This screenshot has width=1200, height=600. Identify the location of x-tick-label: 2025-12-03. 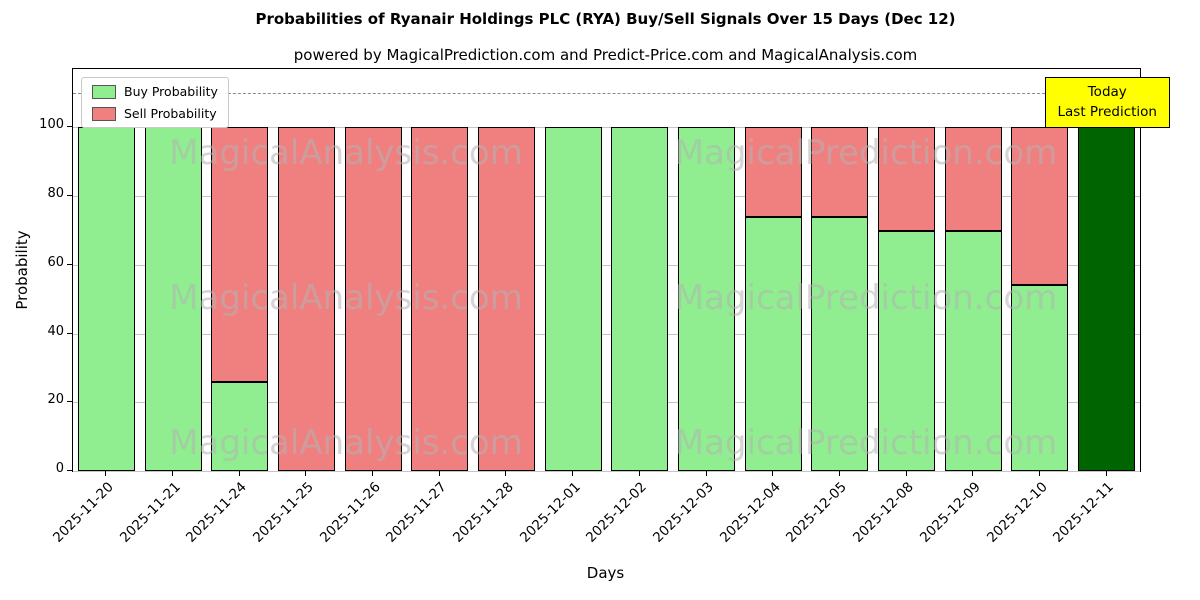
(683, 512).